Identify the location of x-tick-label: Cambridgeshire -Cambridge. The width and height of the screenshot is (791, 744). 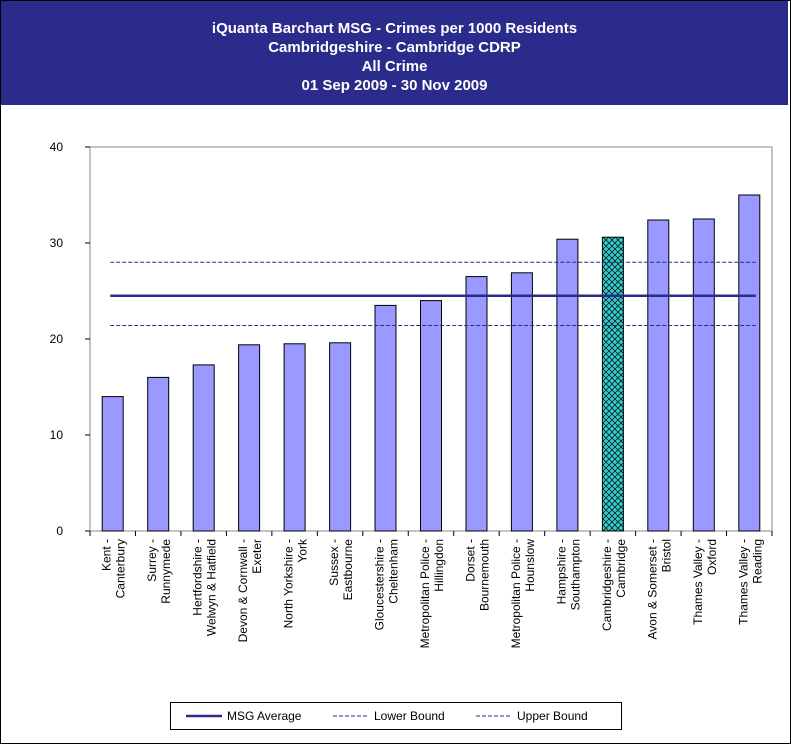
(614, 585).